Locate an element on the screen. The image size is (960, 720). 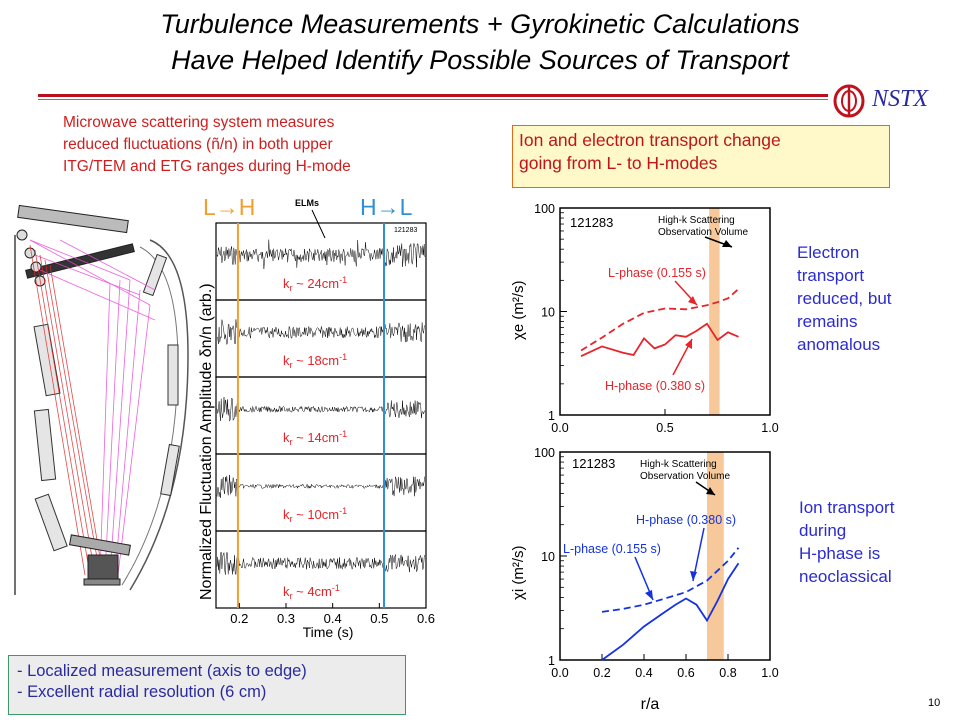
chi-e-band-arrow-head is located at coordinates (727, 243).